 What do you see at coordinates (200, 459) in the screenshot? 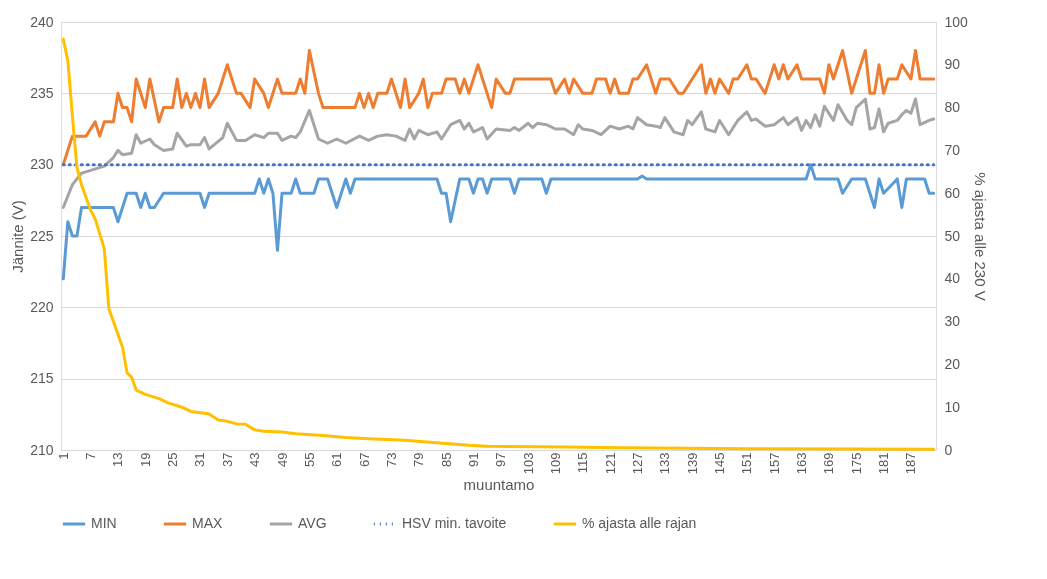
I see `x-tick-label: 31` at bounding box center [200, 459].